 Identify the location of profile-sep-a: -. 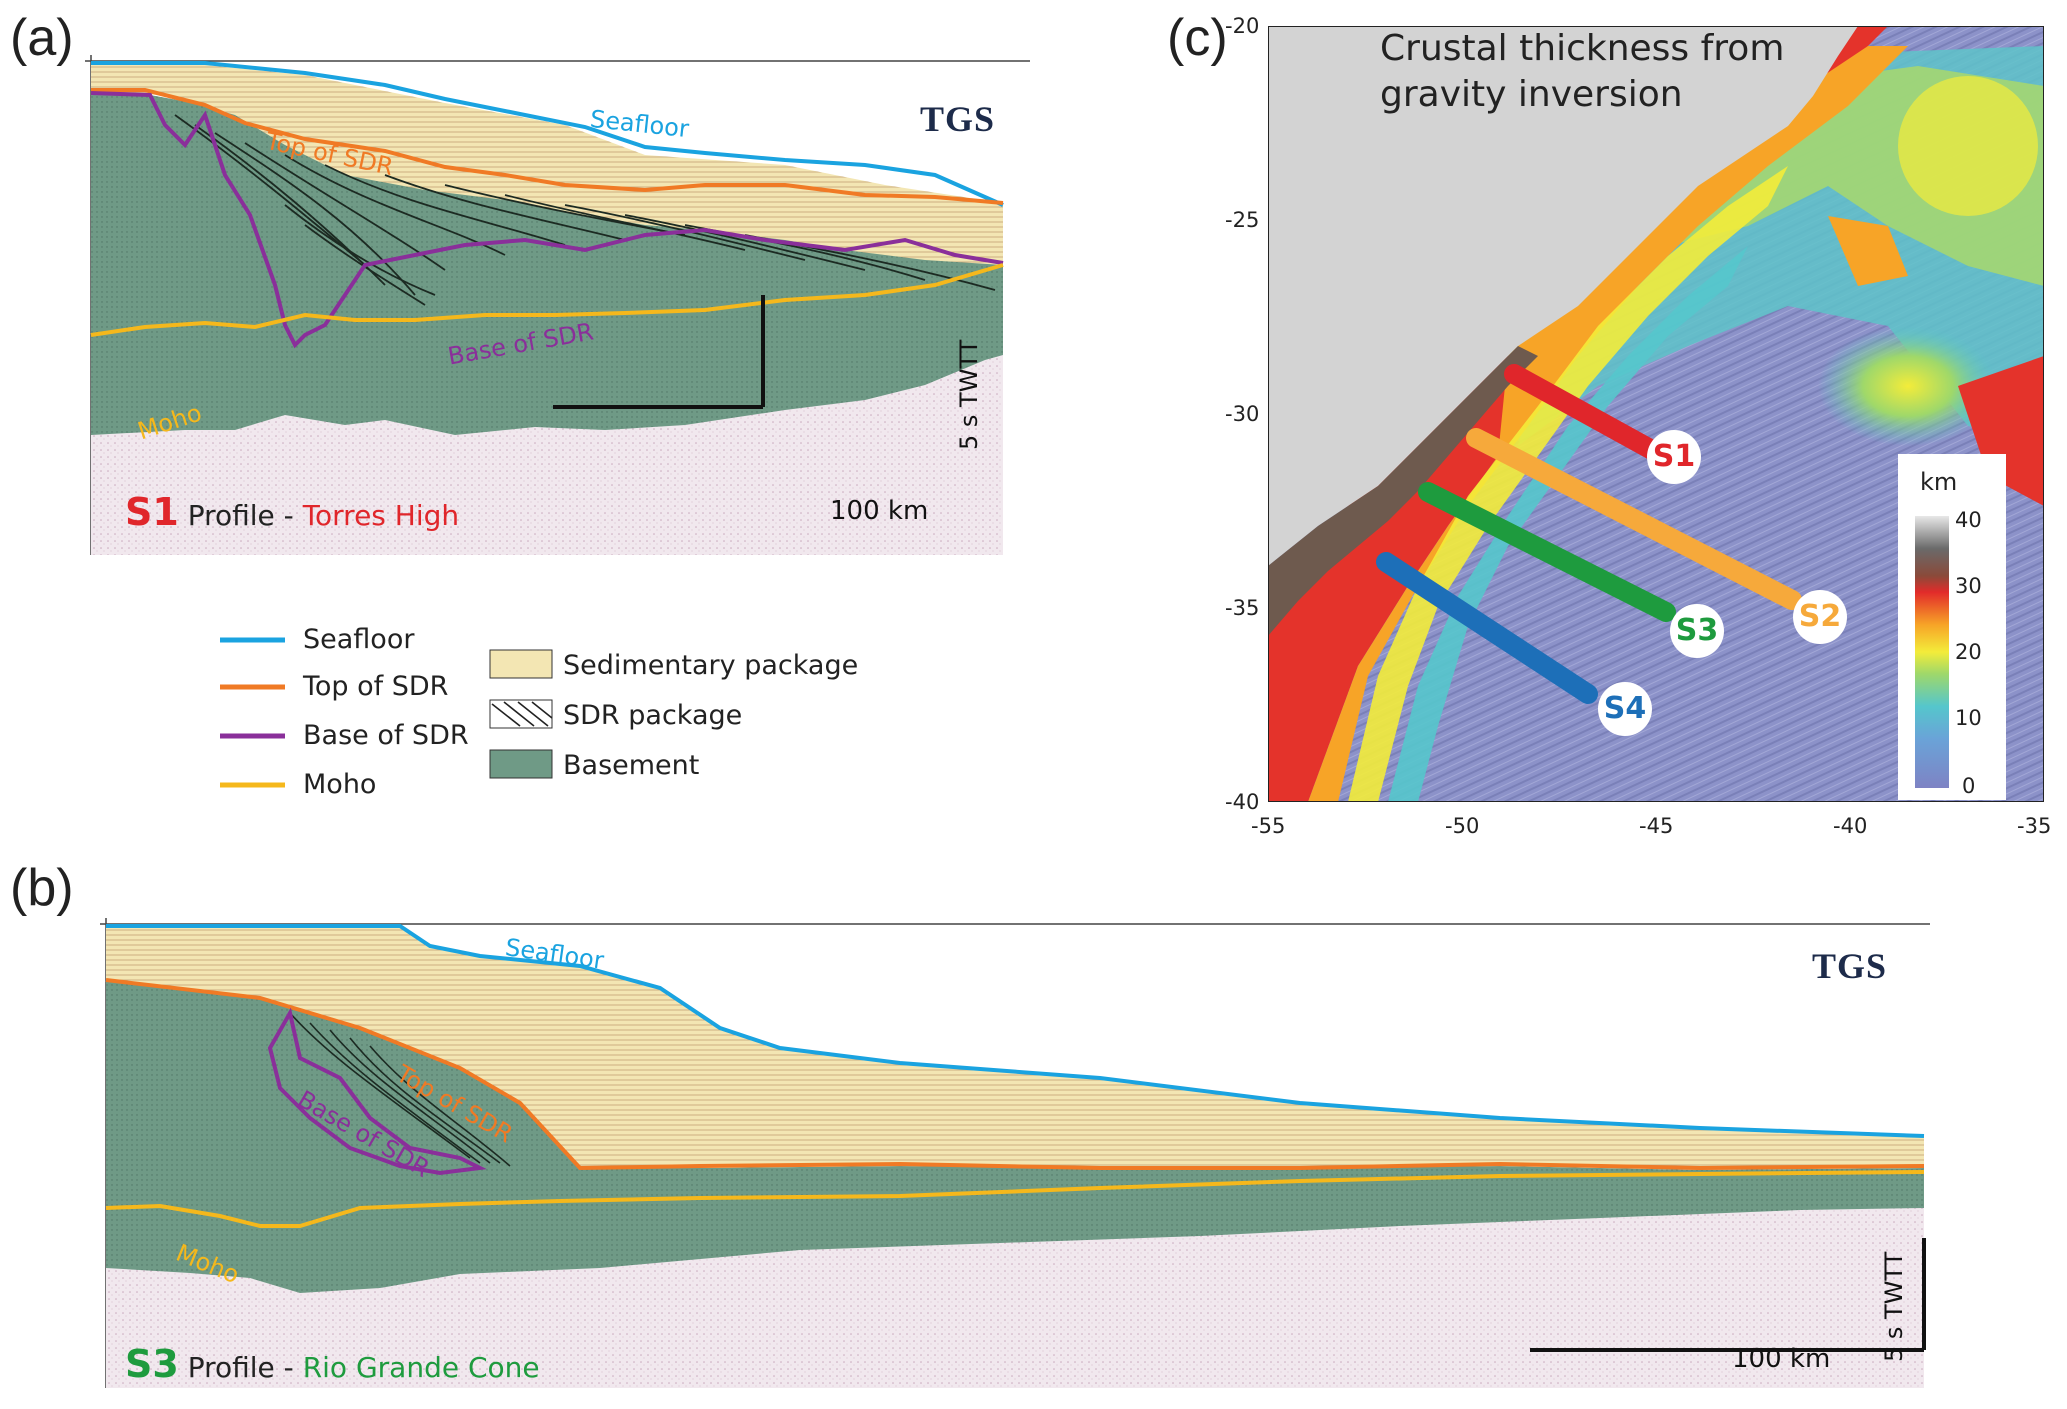
(288, 515).